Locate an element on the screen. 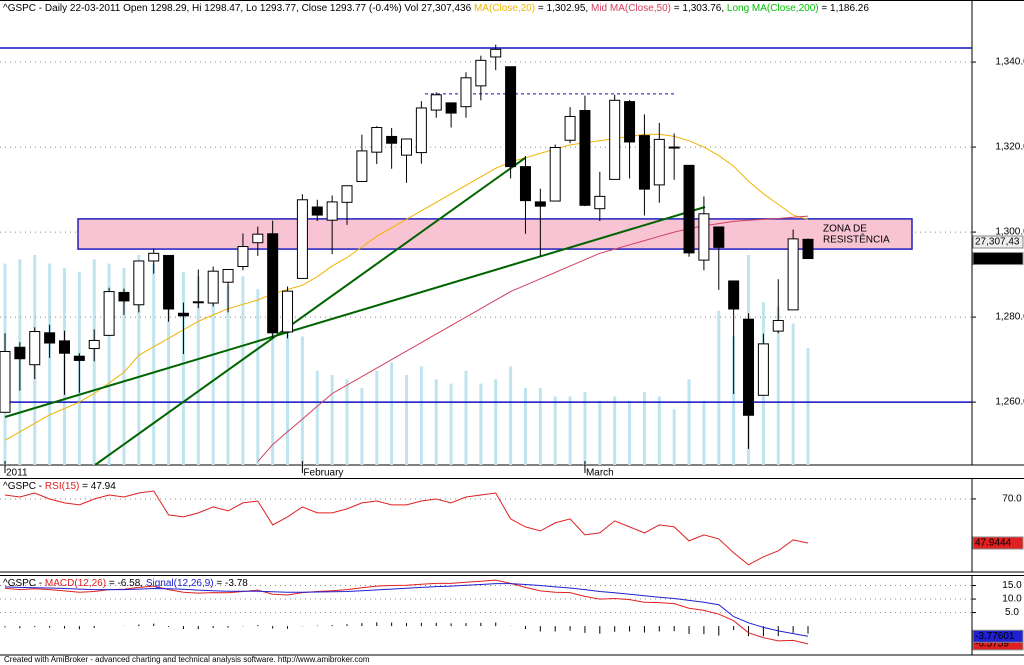 Image resolution: width=1024 pixels, height=665 pixels. header-part: = -6.58, is located at coordinates (126, 583).